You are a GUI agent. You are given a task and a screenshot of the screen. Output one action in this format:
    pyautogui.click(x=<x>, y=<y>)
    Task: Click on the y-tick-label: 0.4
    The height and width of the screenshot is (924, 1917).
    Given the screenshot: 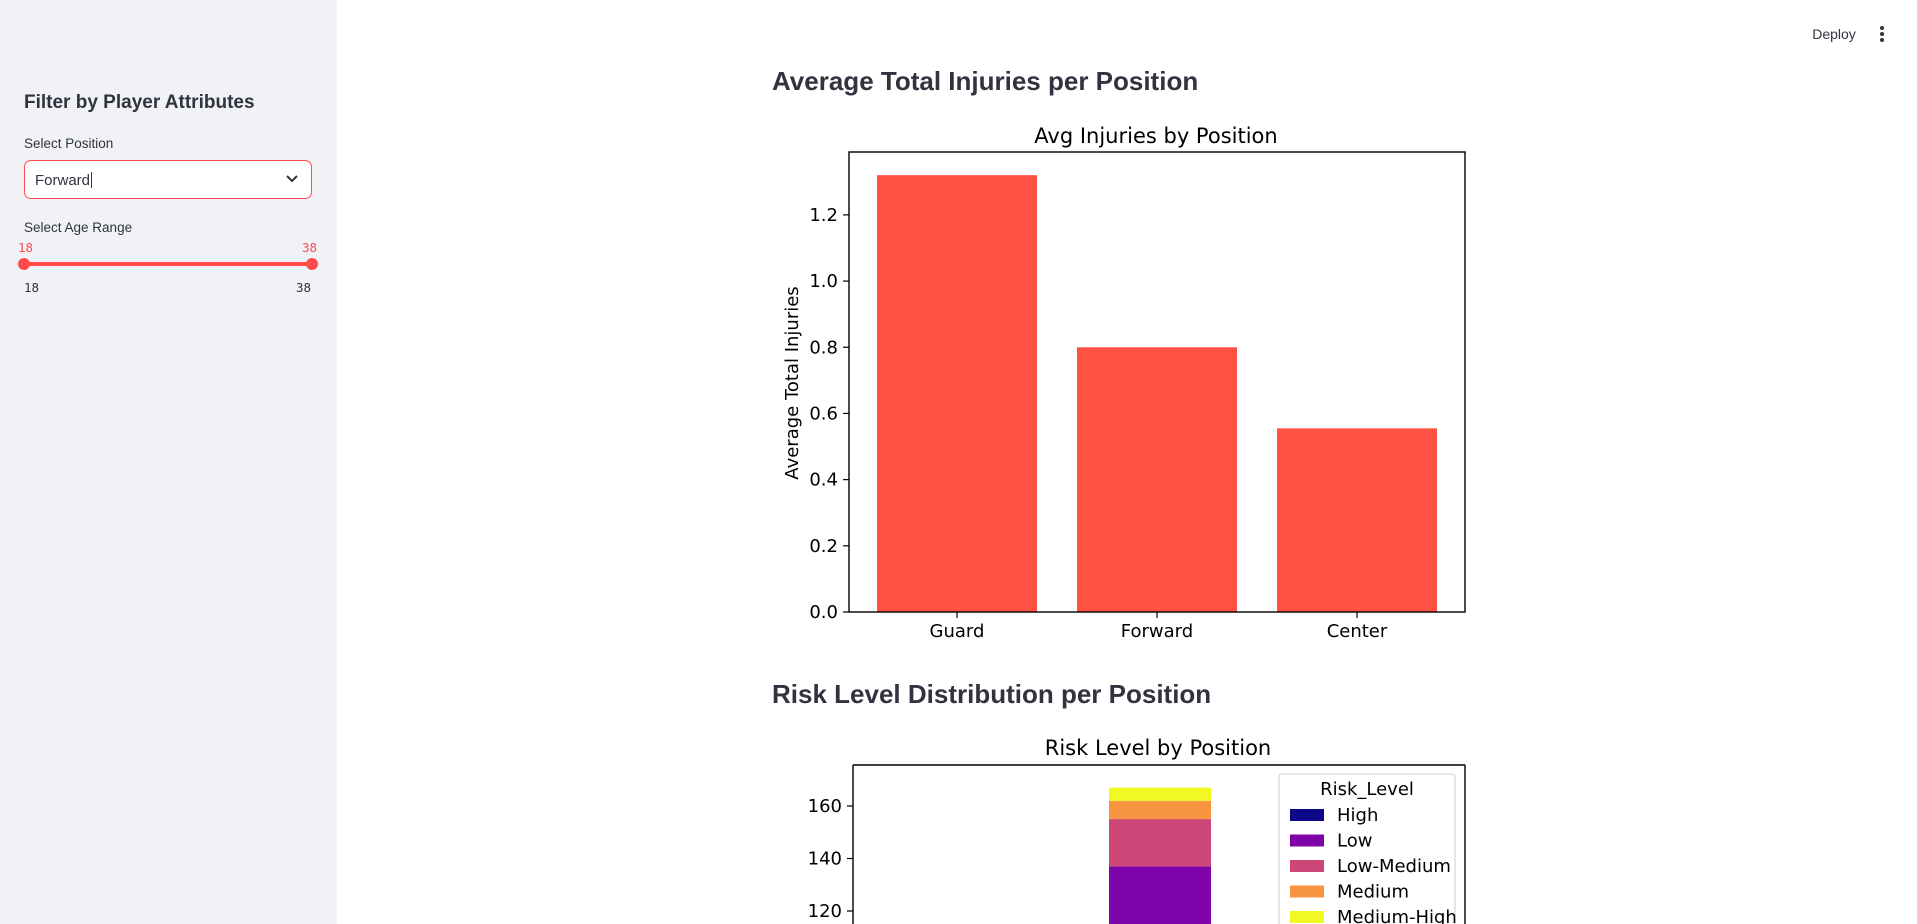 What is the action you would take?
    pyautogui.click(x=823, y=480)
    